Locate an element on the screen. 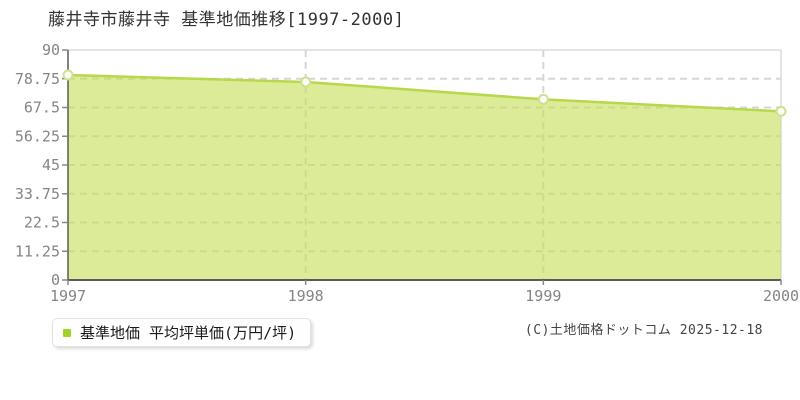 The height and width of the screenshot is (400, 800). data-point-2000 is located at coordinates (781, 111).